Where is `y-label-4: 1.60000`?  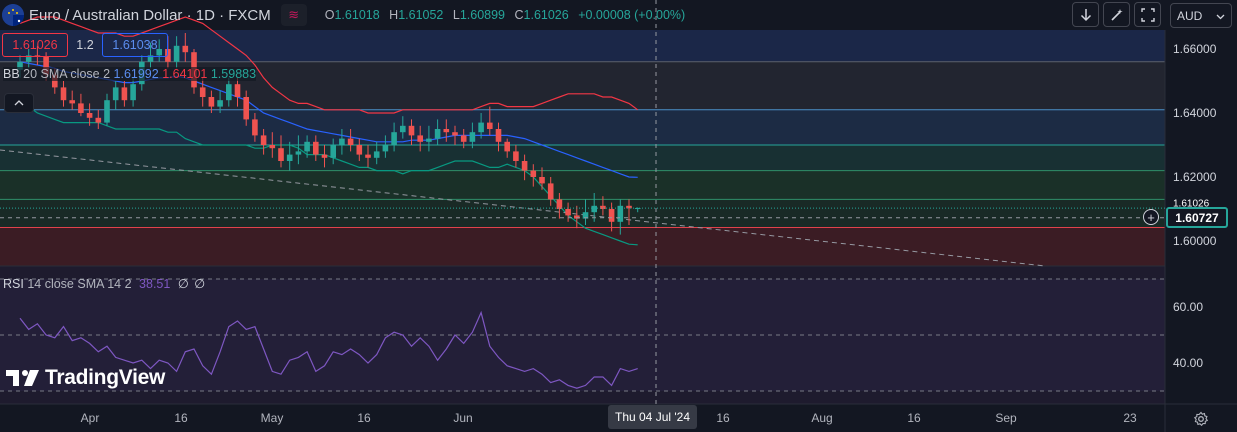
y-label-4: 1.60000 is located at coordinates (1195, 241).